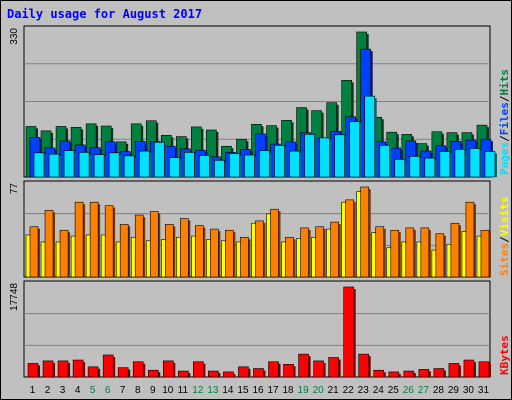 The image size is (512, 400). What do you see at coordinates (504, 237) in the screenshot?
I see `legend-visits-sites: Sites/Visits` at bounding box center [504, 237].